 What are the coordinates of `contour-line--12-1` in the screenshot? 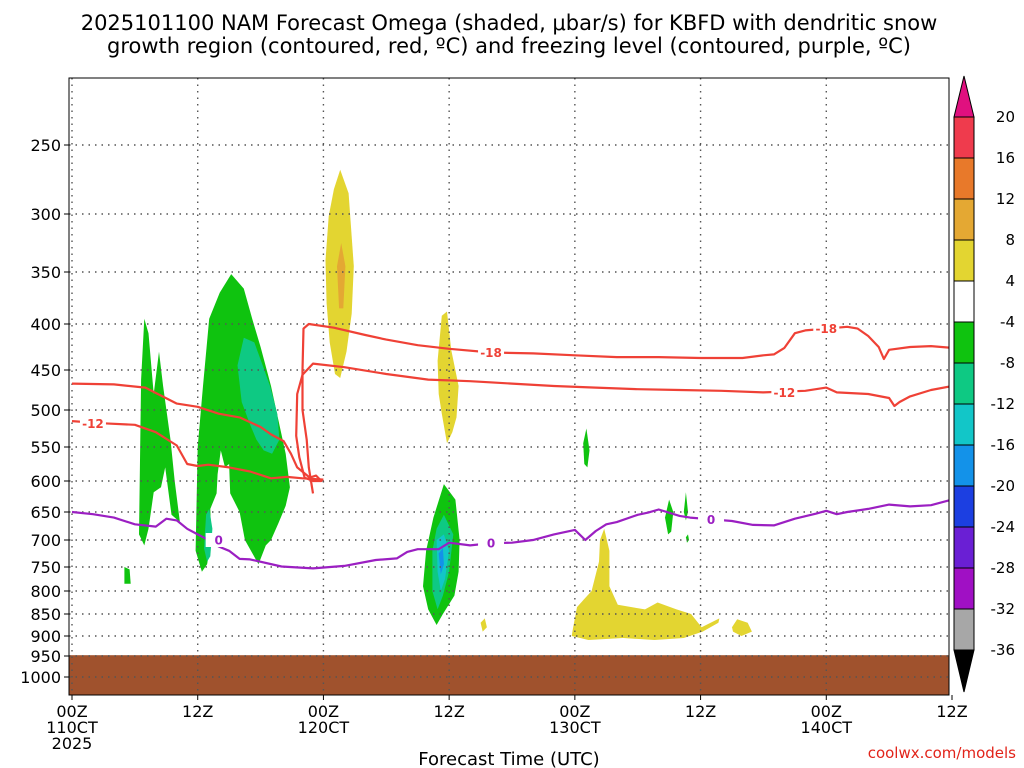 It's located at (510, 422).